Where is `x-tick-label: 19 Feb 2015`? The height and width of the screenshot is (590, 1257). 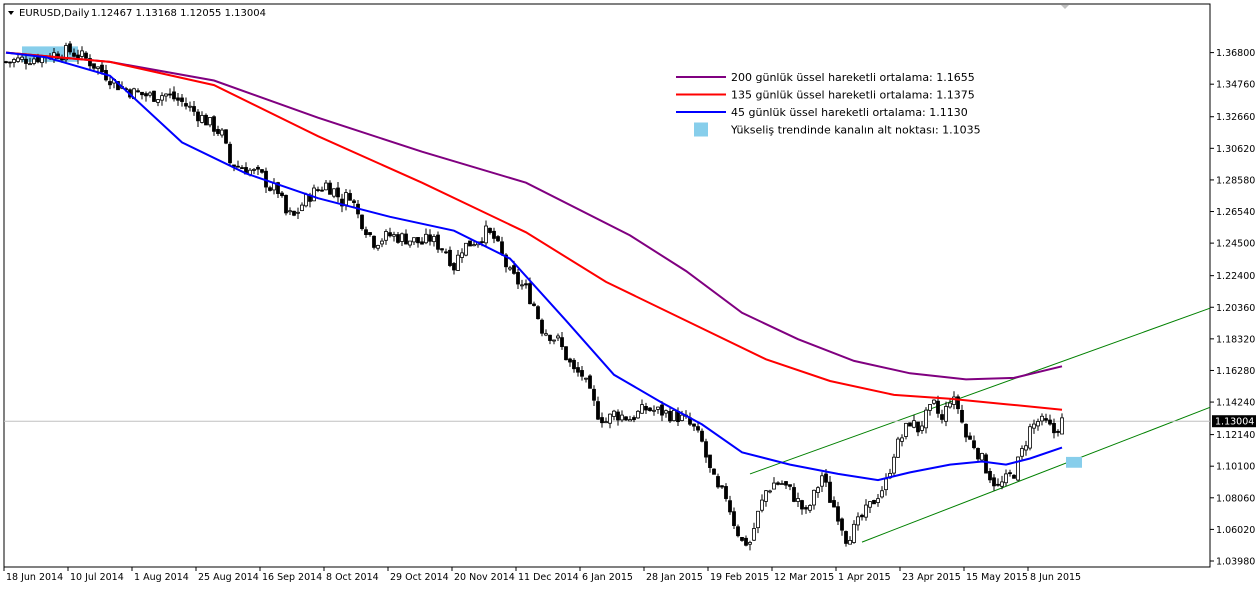
x-tick-label: 19 Feb 2015 is located at coordinates (739, 577).